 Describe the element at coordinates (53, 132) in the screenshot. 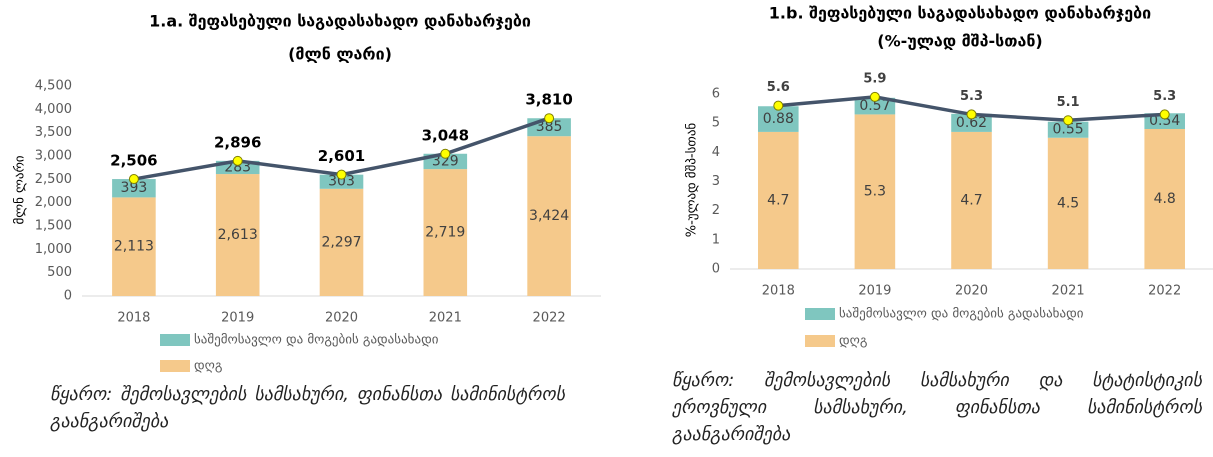

I see `y-tick-label: 3,500` at that location.